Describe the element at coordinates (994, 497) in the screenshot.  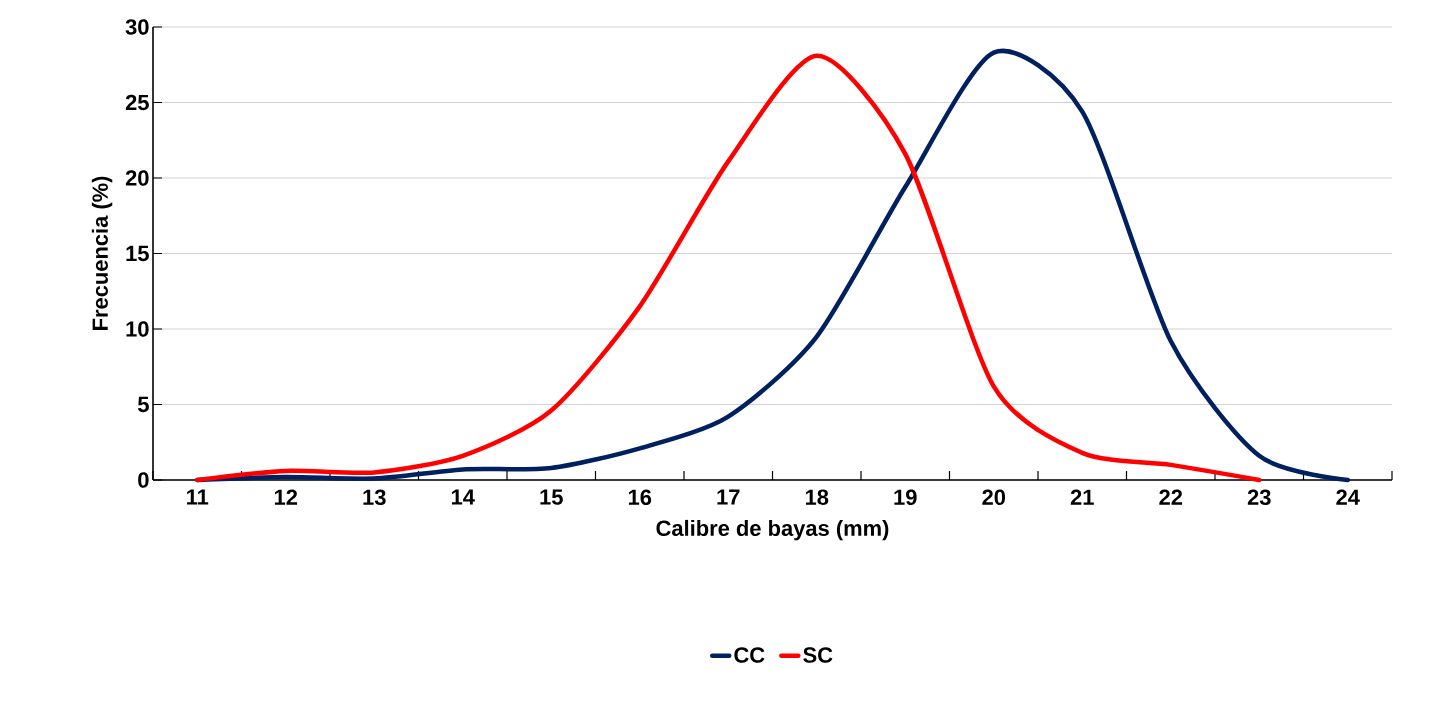
I see `x-tick-label: 20` at that location.